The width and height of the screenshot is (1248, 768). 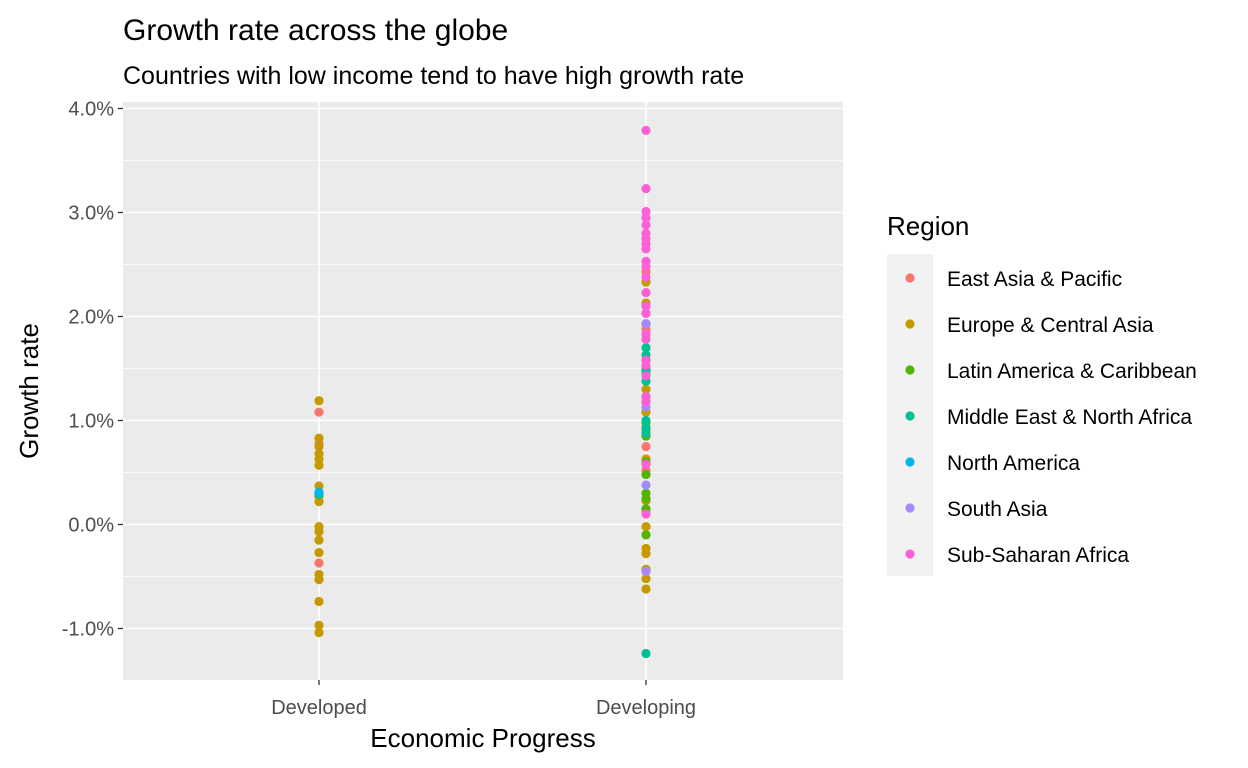 What do you see at coordinates (1034, 279) in the screenshot?
I see `legend-item-label: East Asia & Pacific` at bounding box center [1034, 279].